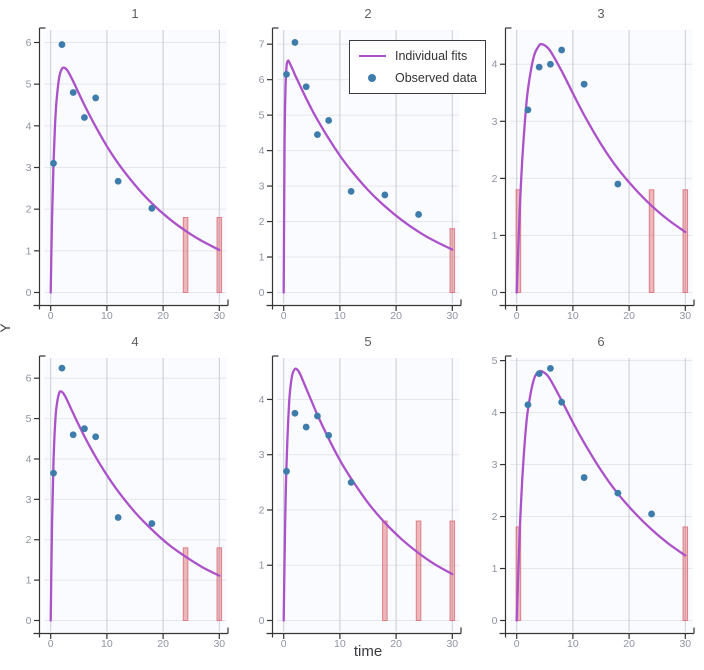 This screenshot has width=704, height=670. I want to click on subplot-5-canvas: 0 1 2 3 4 0 10 20 30, so click(360, 502).